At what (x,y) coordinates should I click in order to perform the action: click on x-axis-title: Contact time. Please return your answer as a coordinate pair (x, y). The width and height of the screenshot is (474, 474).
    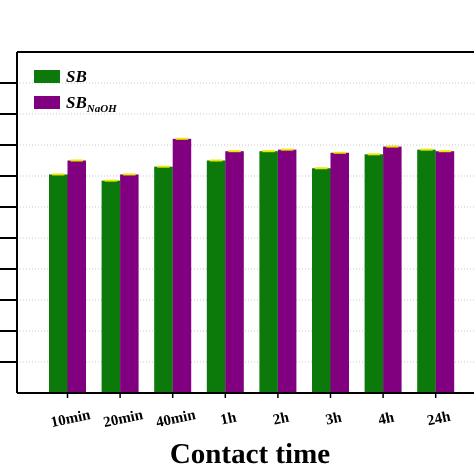
    Looking at the image, I should click on (250, 454).